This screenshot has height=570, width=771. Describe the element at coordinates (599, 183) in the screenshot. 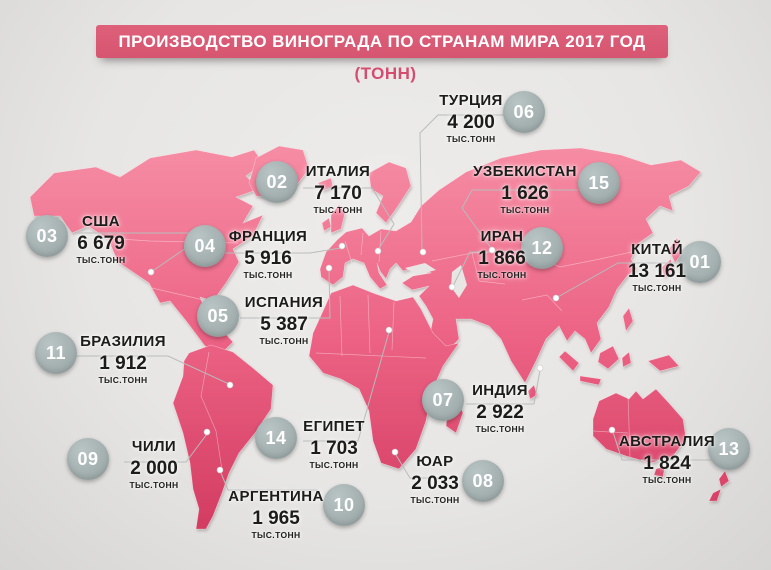

I see `rank-badge-uzbekistan: 15` at that location.